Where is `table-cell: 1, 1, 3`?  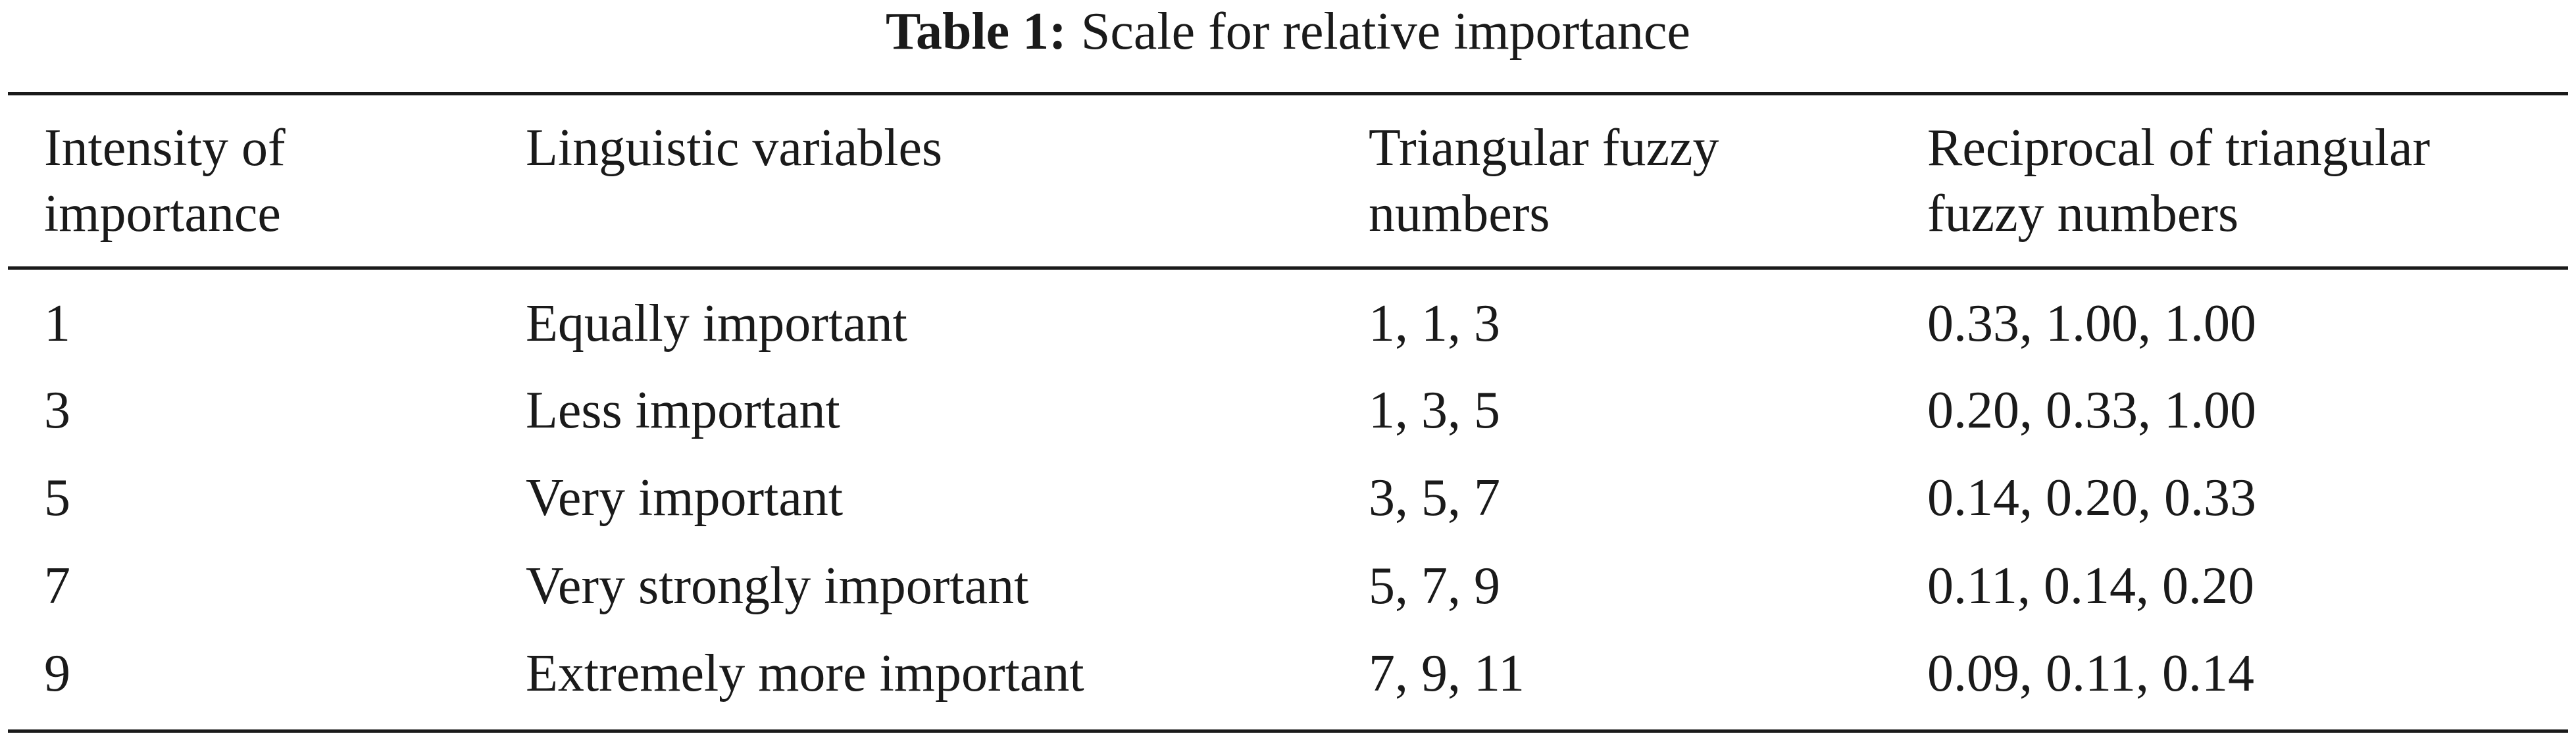 table-cell: 1, 1, 3 is located at coordinates (1435, 324).